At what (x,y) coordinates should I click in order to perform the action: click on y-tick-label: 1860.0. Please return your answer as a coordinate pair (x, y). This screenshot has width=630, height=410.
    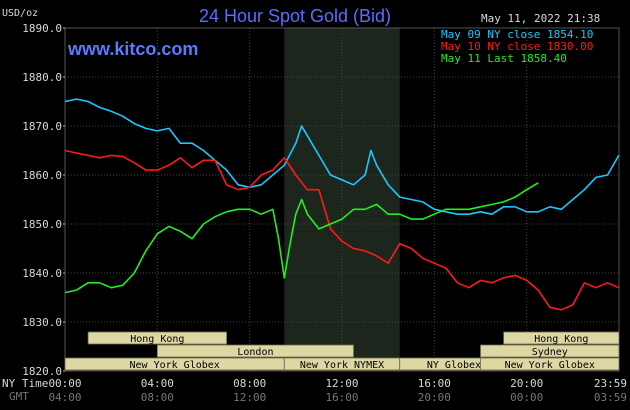
    Looking at the image, I should click on (42, 175).